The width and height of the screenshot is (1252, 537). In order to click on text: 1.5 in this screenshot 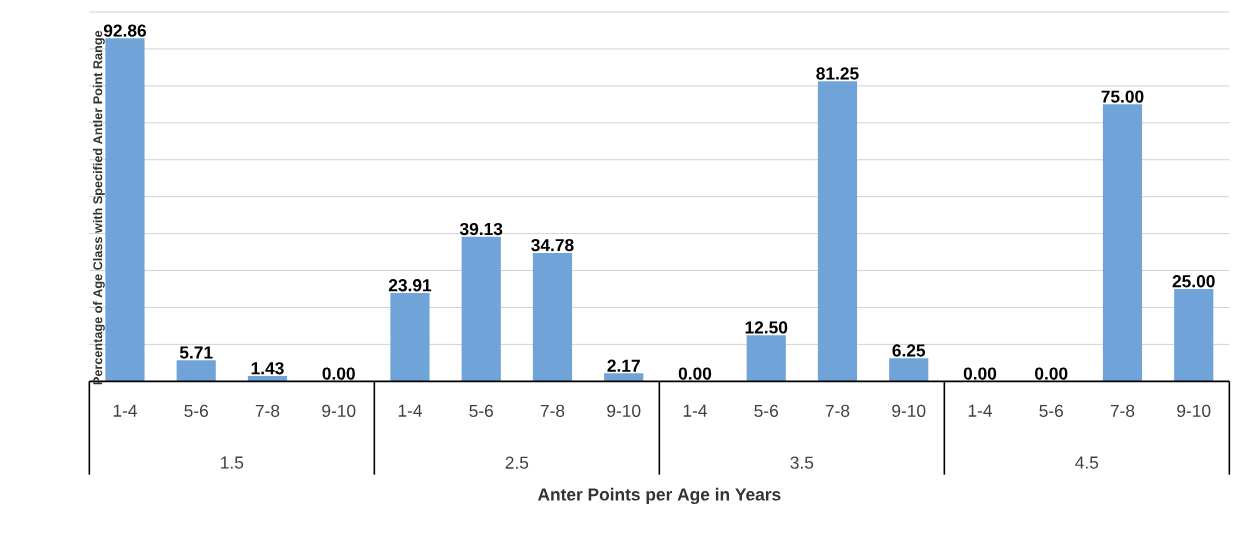, I will do `click(232, 462)`.